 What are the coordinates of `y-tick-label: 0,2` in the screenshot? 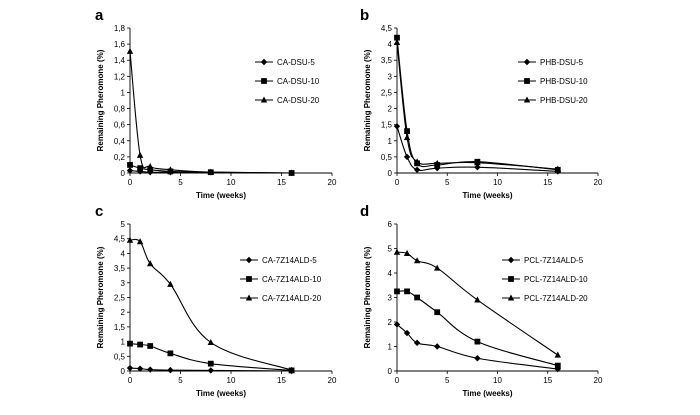 It's located at (120, 157).